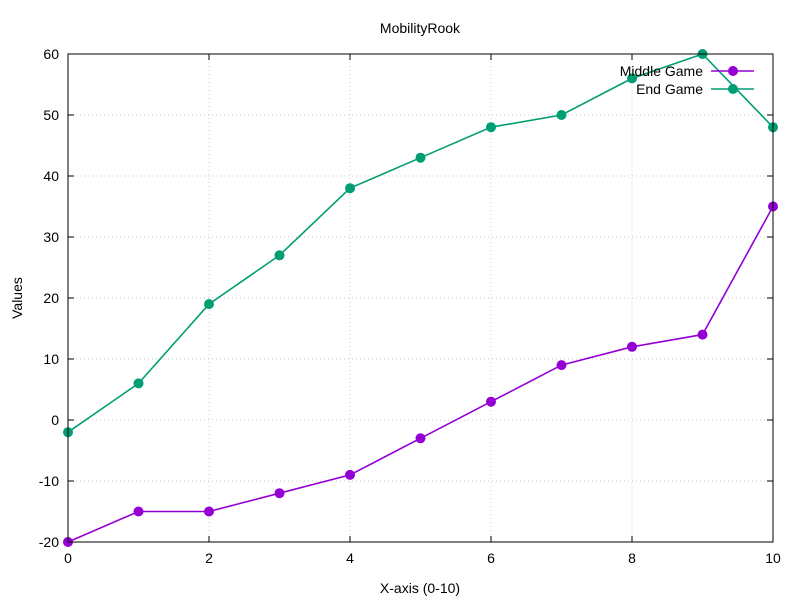 The height and width of the screenshot is (600, 800). I want to click on y-tick-label: 0, so click(55, 420).